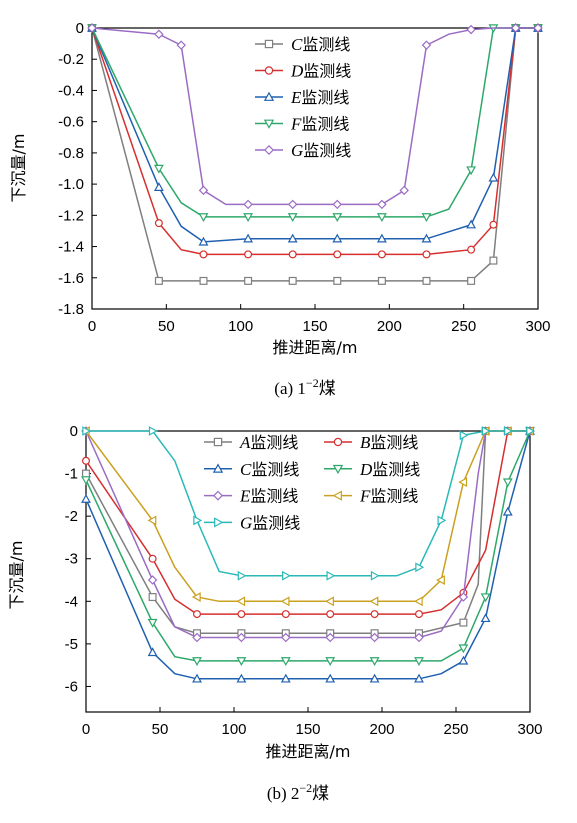  Describe the element at coordinates (381, 729) in the screenshot. I see `x-tick-label: 200` at that location.